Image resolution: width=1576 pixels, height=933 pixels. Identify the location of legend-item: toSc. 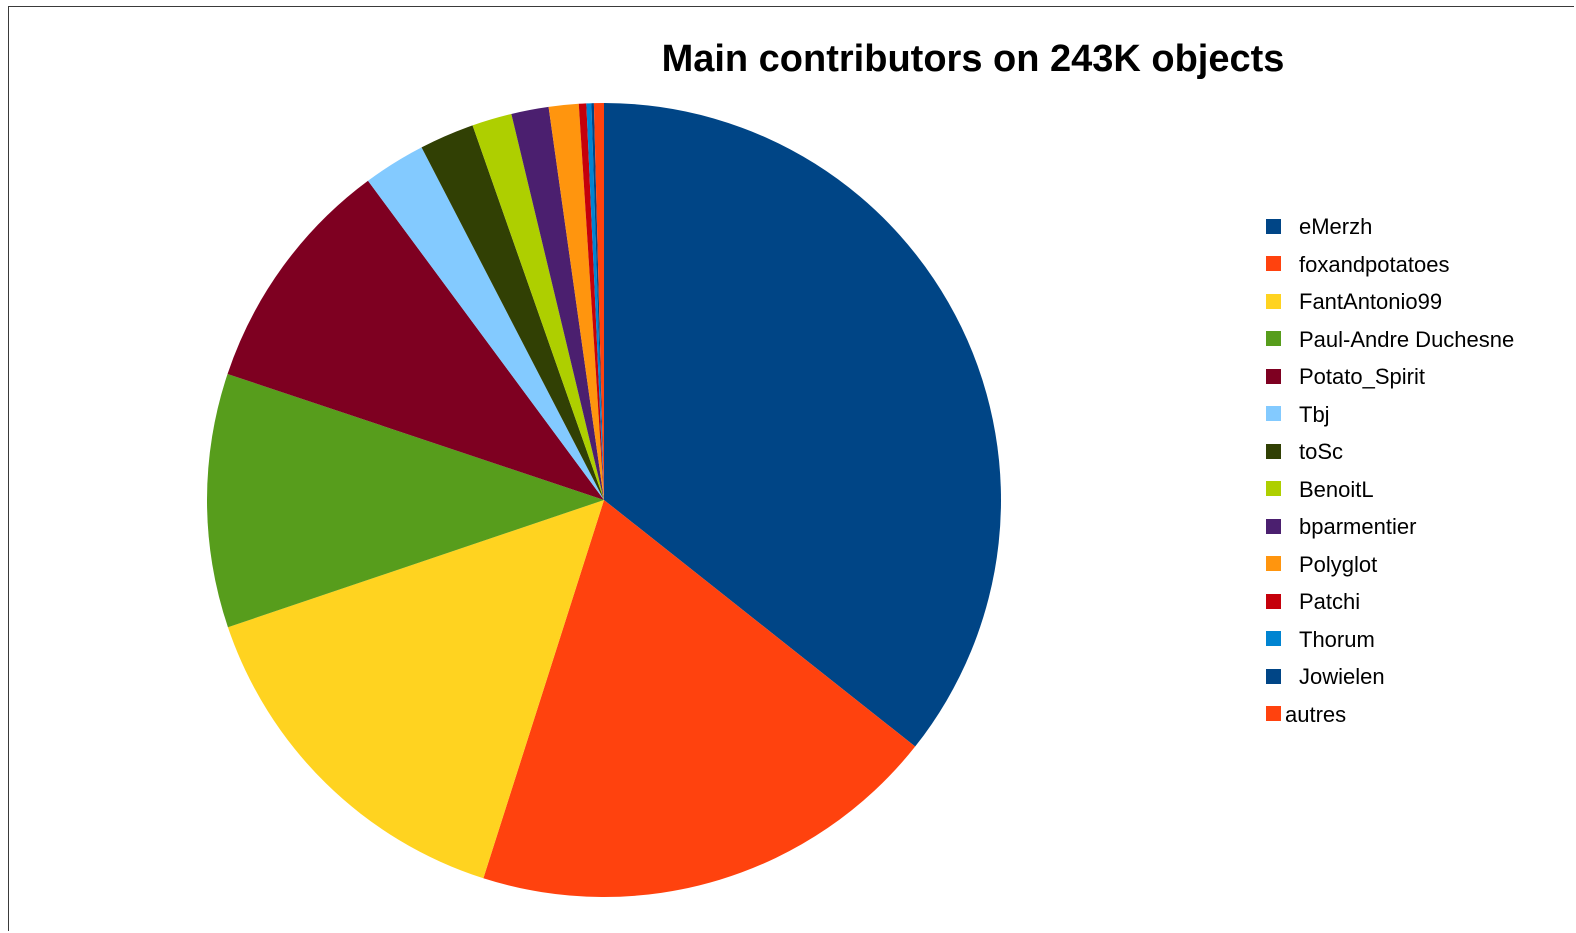
(1390, 452).